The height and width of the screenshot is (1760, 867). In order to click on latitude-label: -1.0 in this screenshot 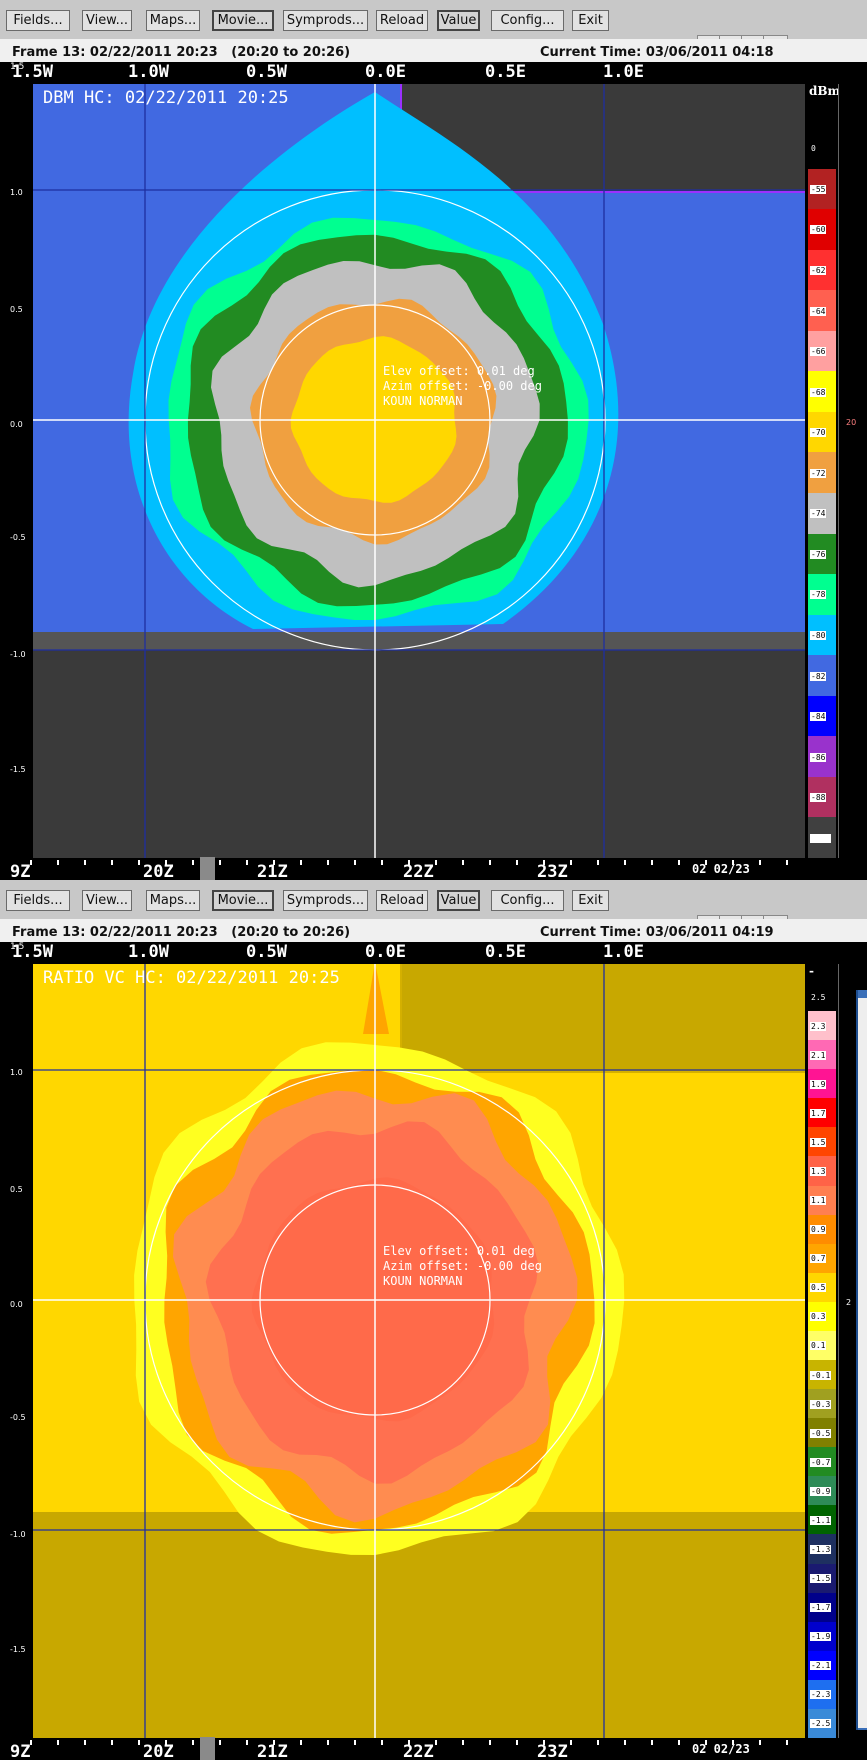, I will do `click(18, 654)`.